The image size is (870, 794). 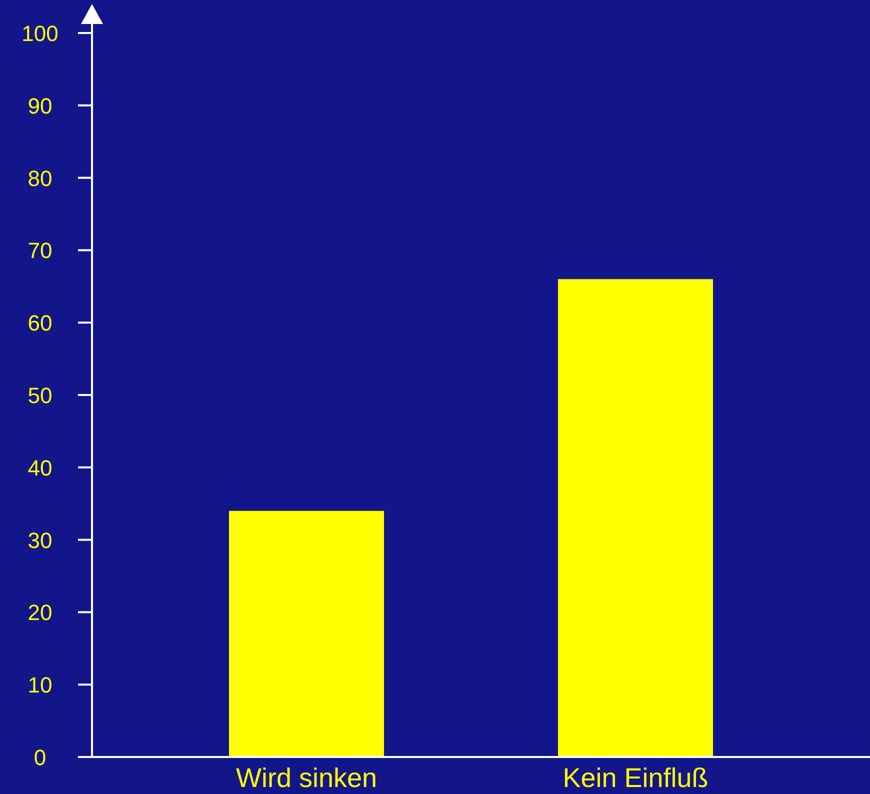 I want to click on y-tick-label: 60, so click(x=40, y=323).